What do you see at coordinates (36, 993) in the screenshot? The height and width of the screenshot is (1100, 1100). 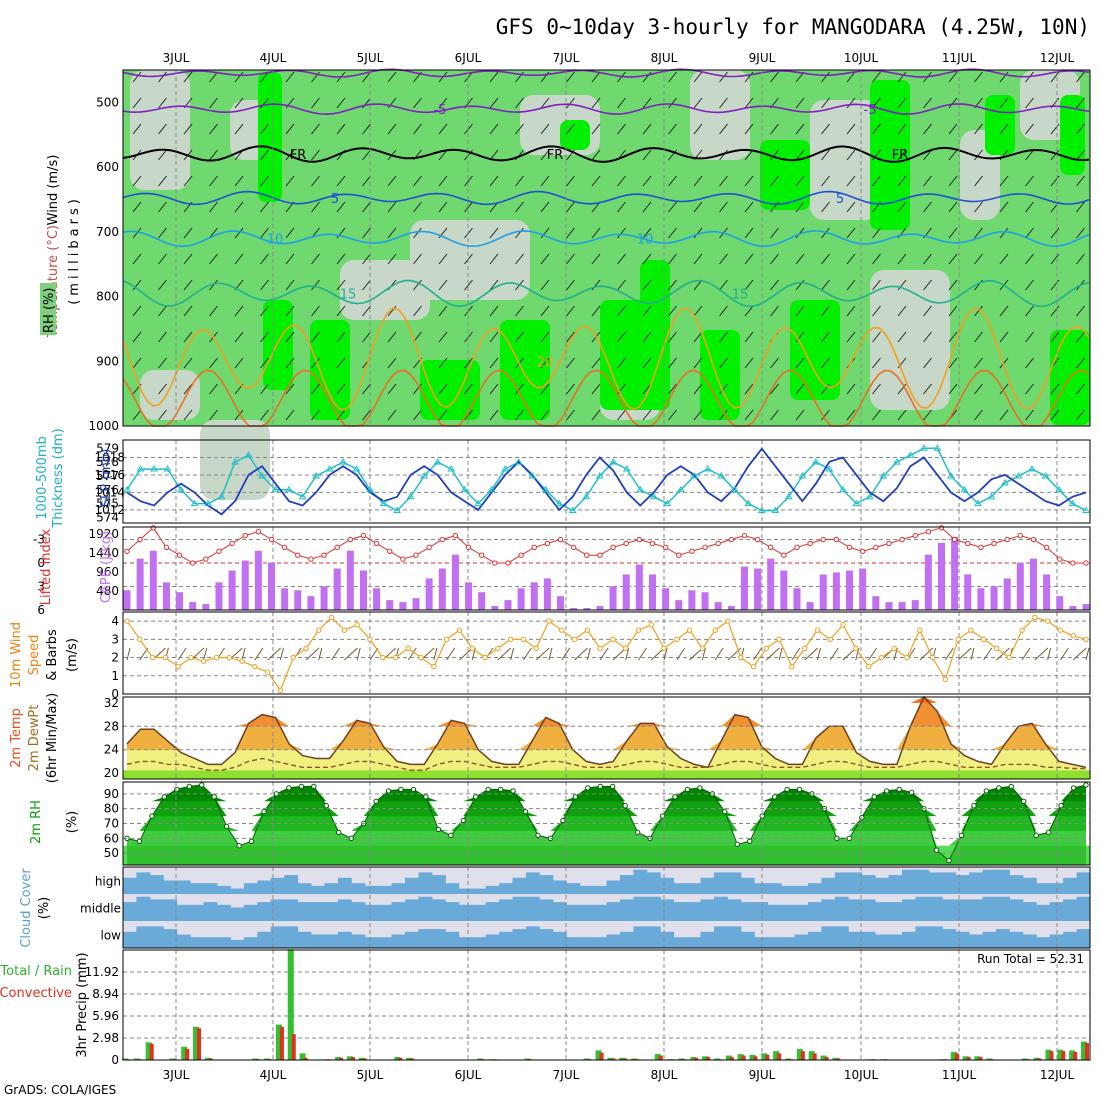 I see `precip-label-b: Convective` at bounding box center [36, 993].